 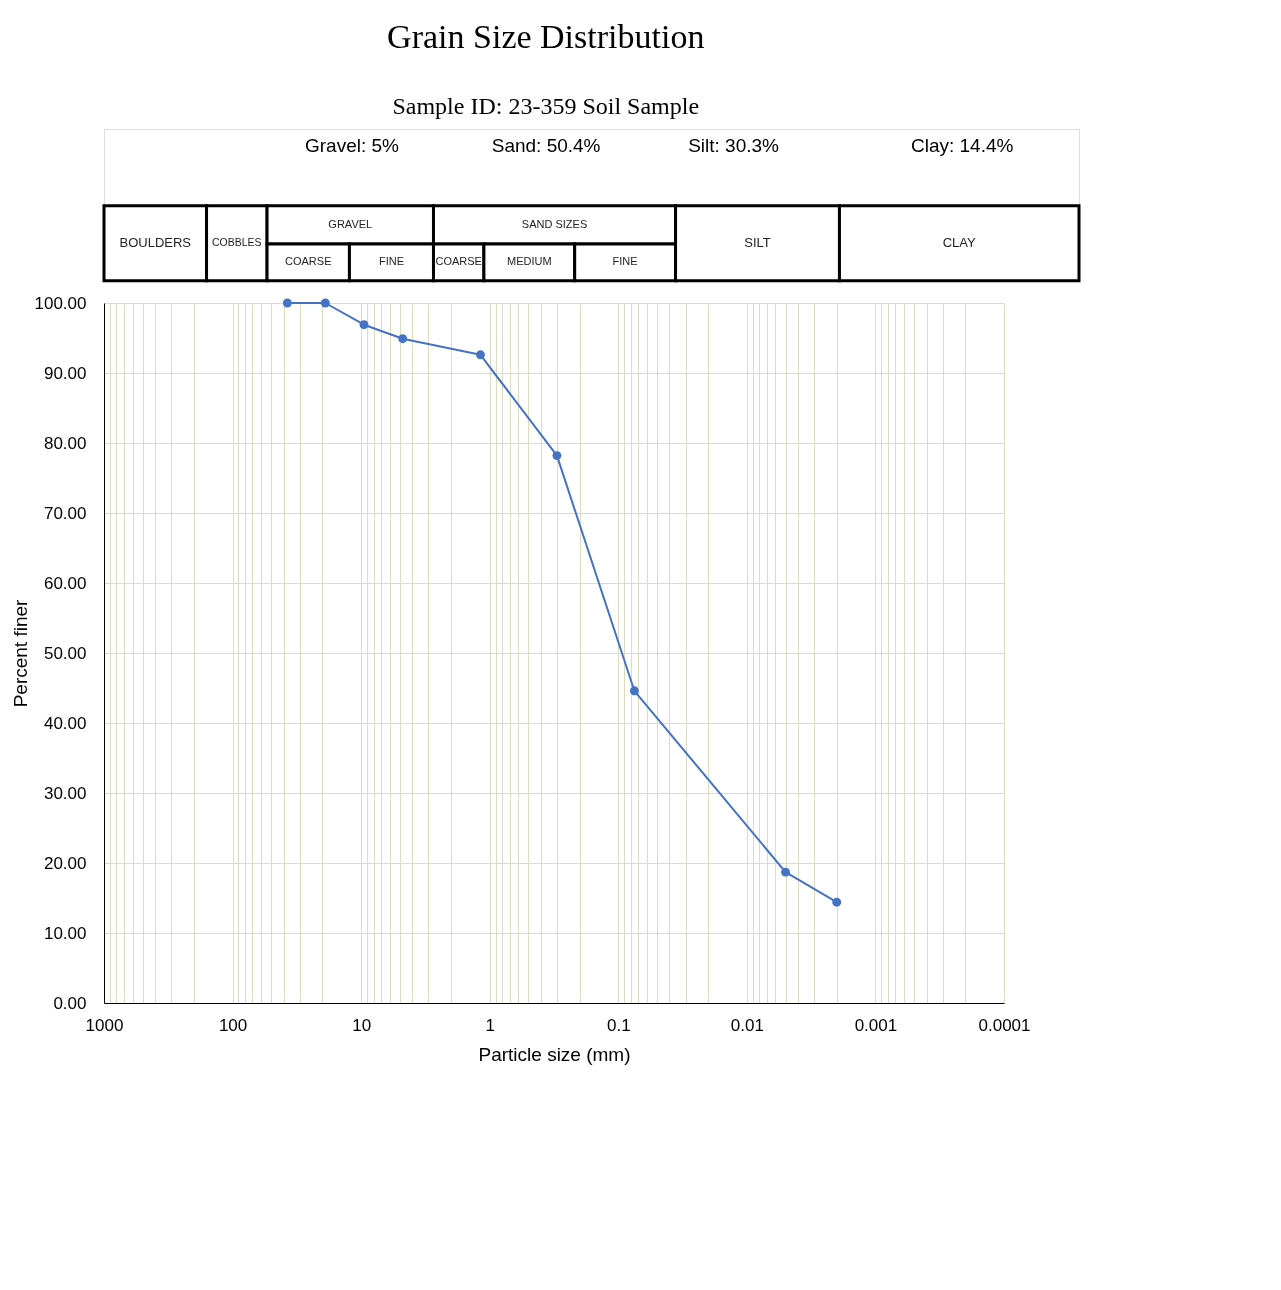 What do you see at coordinates (60, 303) in the screenshot?
I see `y-tick-label: 100.00` at bounding box center [60, 303].